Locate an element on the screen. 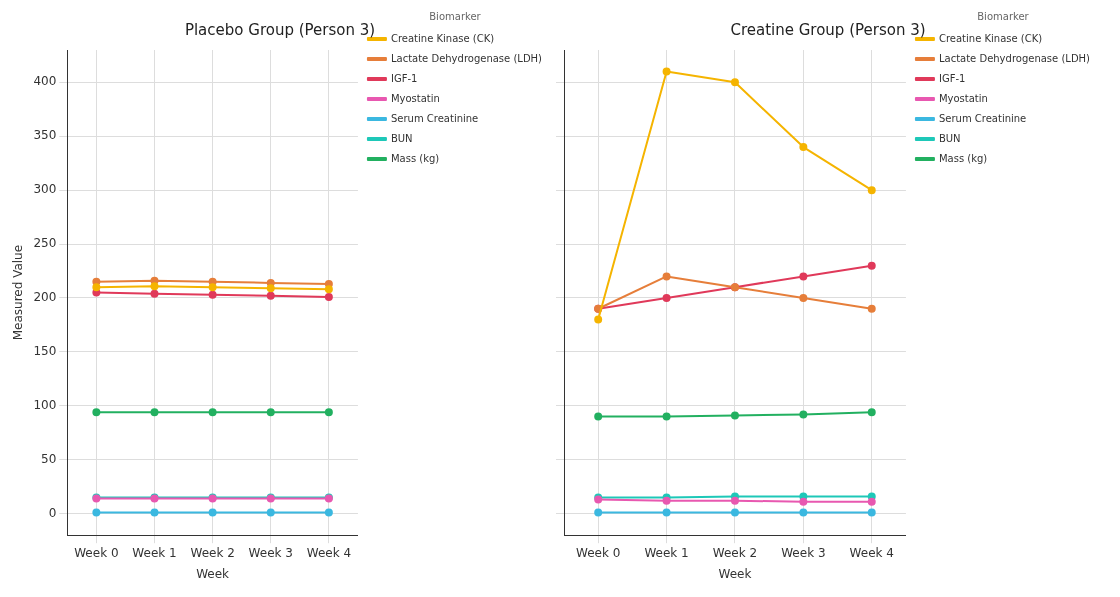 Image resolution: width=1120 pixels, height=597 pixels. y-tick-label: 100 is located at coordinates (45, 404).